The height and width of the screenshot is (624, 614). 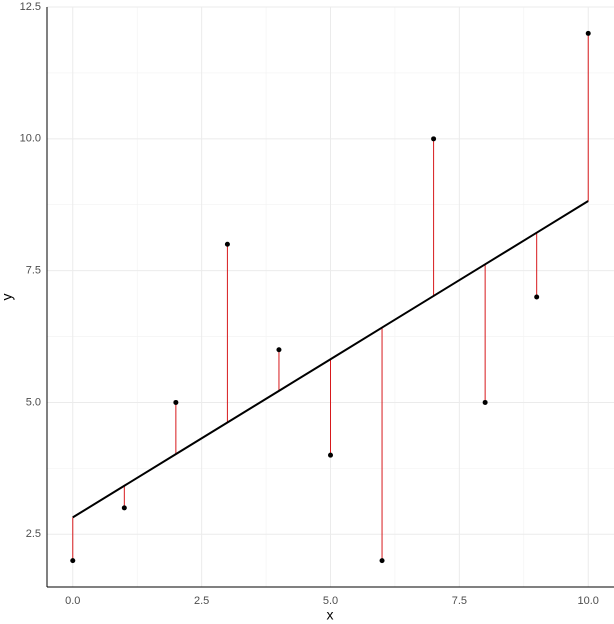 I want to click on y-tick-label: 12.5, so click(x=30, y=7).